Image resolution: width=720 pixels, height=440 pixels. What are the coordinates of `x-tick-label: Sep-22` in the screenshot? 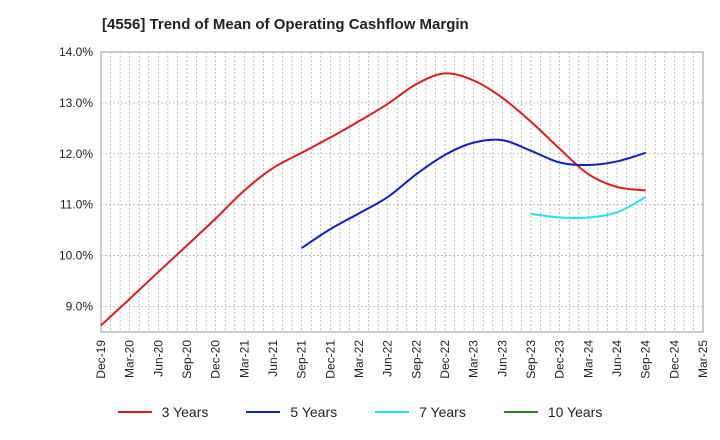 It's located at (416, 359).